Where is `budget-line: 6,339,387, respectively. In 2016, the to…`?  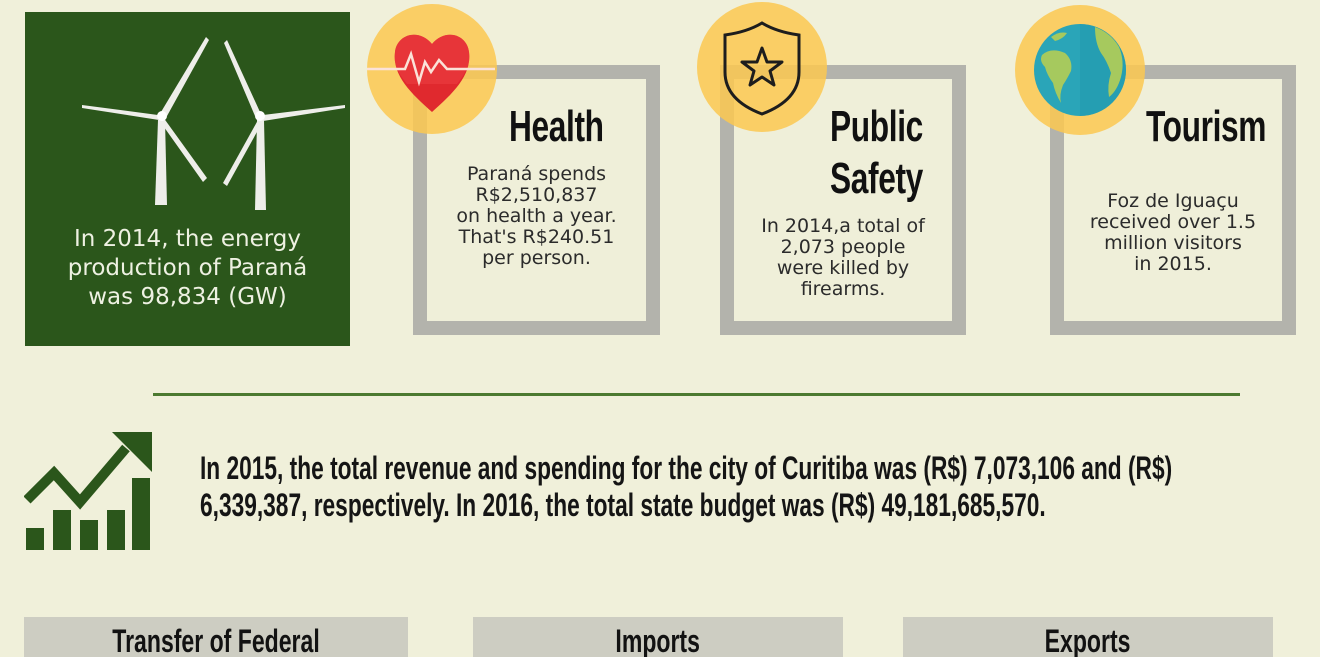
budget-line: 6,339,387, respectively. In 2016, the to… is located at coordinates (623, 505).